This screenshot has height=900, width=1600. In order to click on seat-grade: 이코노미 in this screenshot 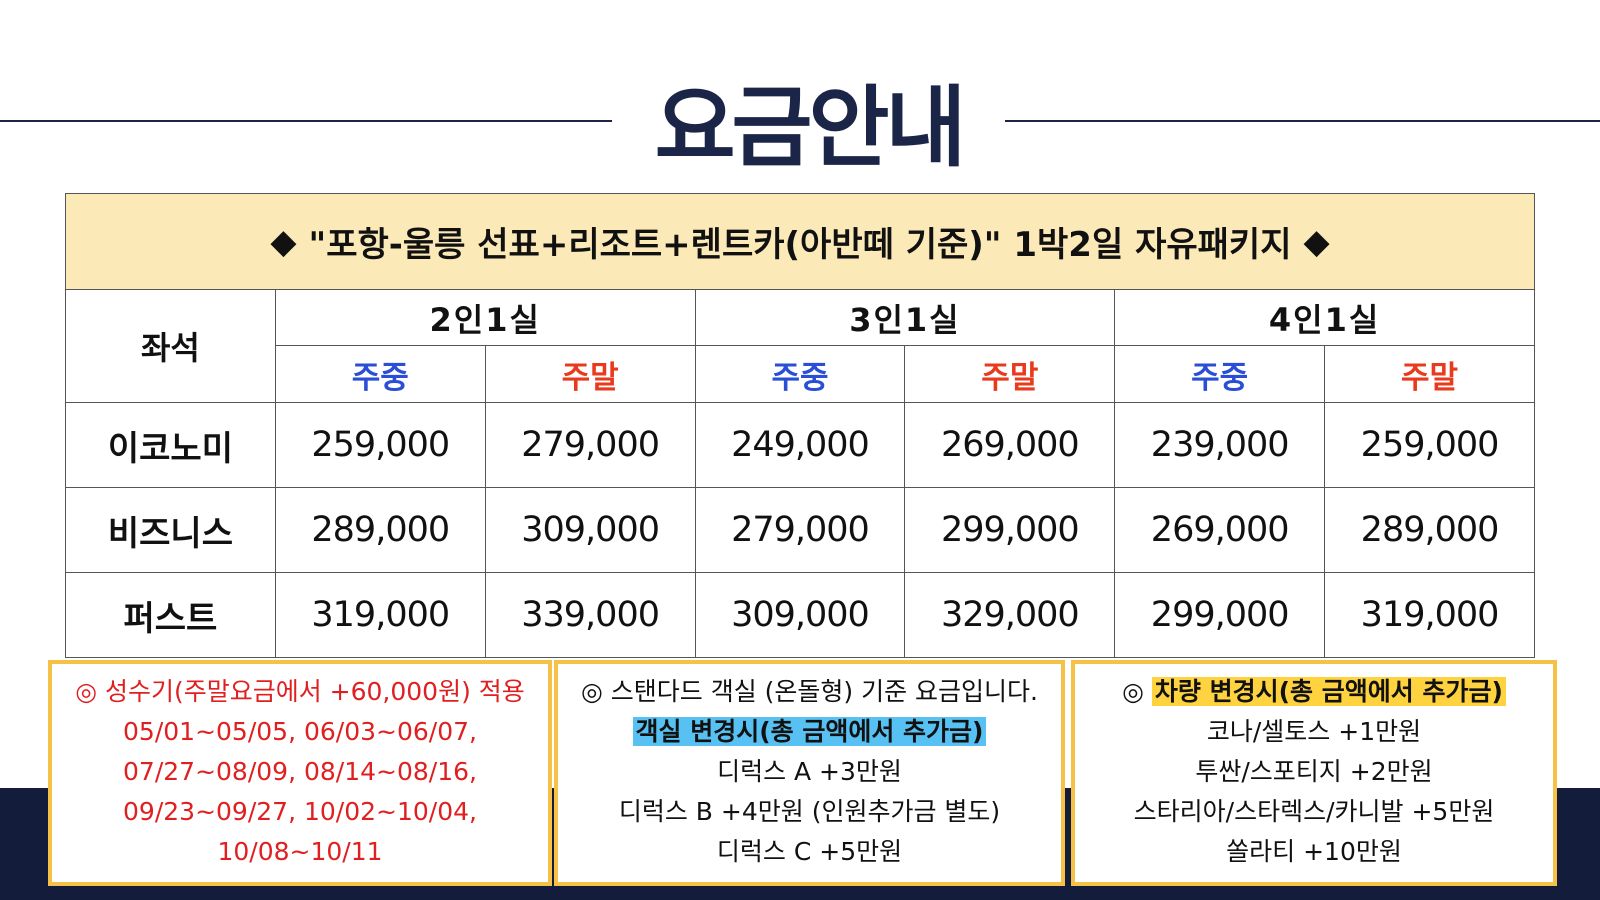, I will do `click(170, 445)`.